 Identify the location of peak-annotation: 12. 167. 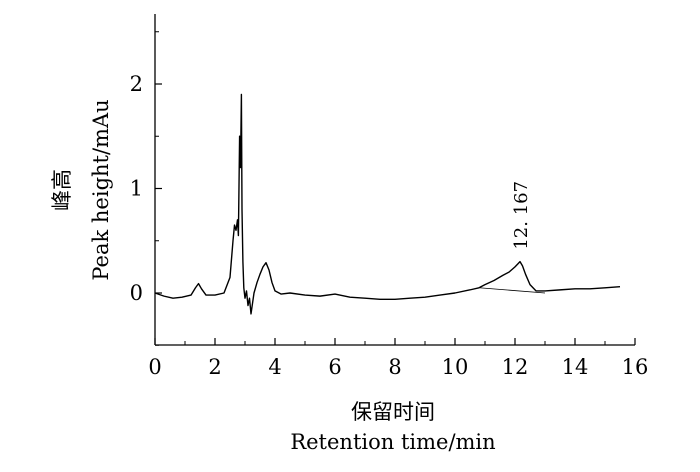
(521, 215).